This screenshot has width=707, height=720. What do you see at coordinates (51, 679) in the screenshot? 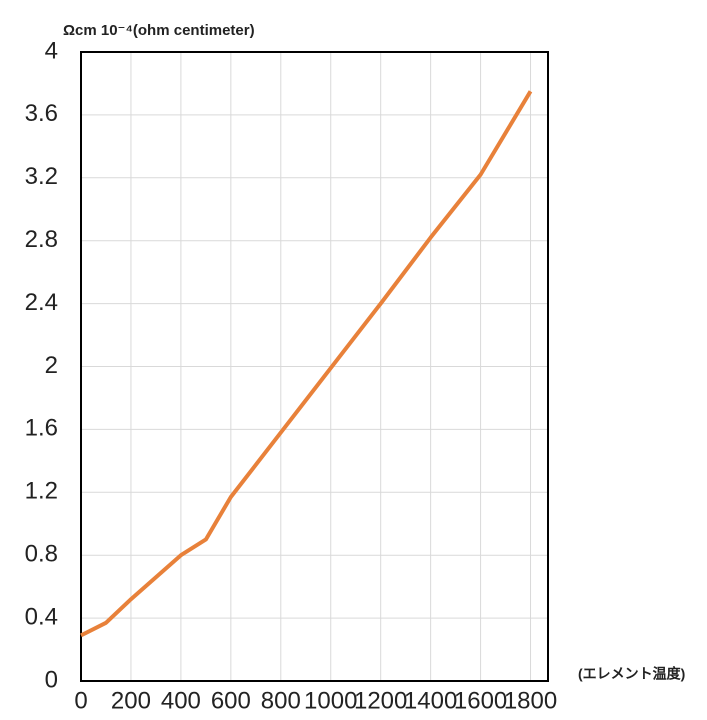
I see `y-tick-label: 0` at bounding box center [51, 679].